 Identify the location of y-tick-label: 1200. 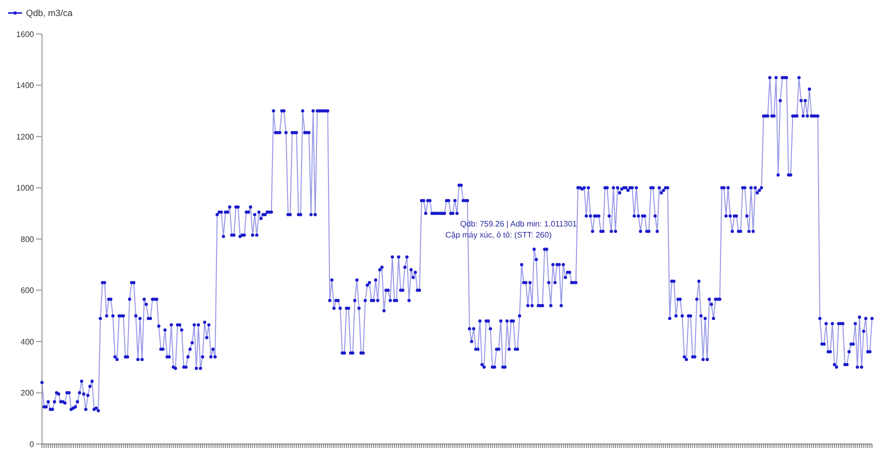
(25, 137).